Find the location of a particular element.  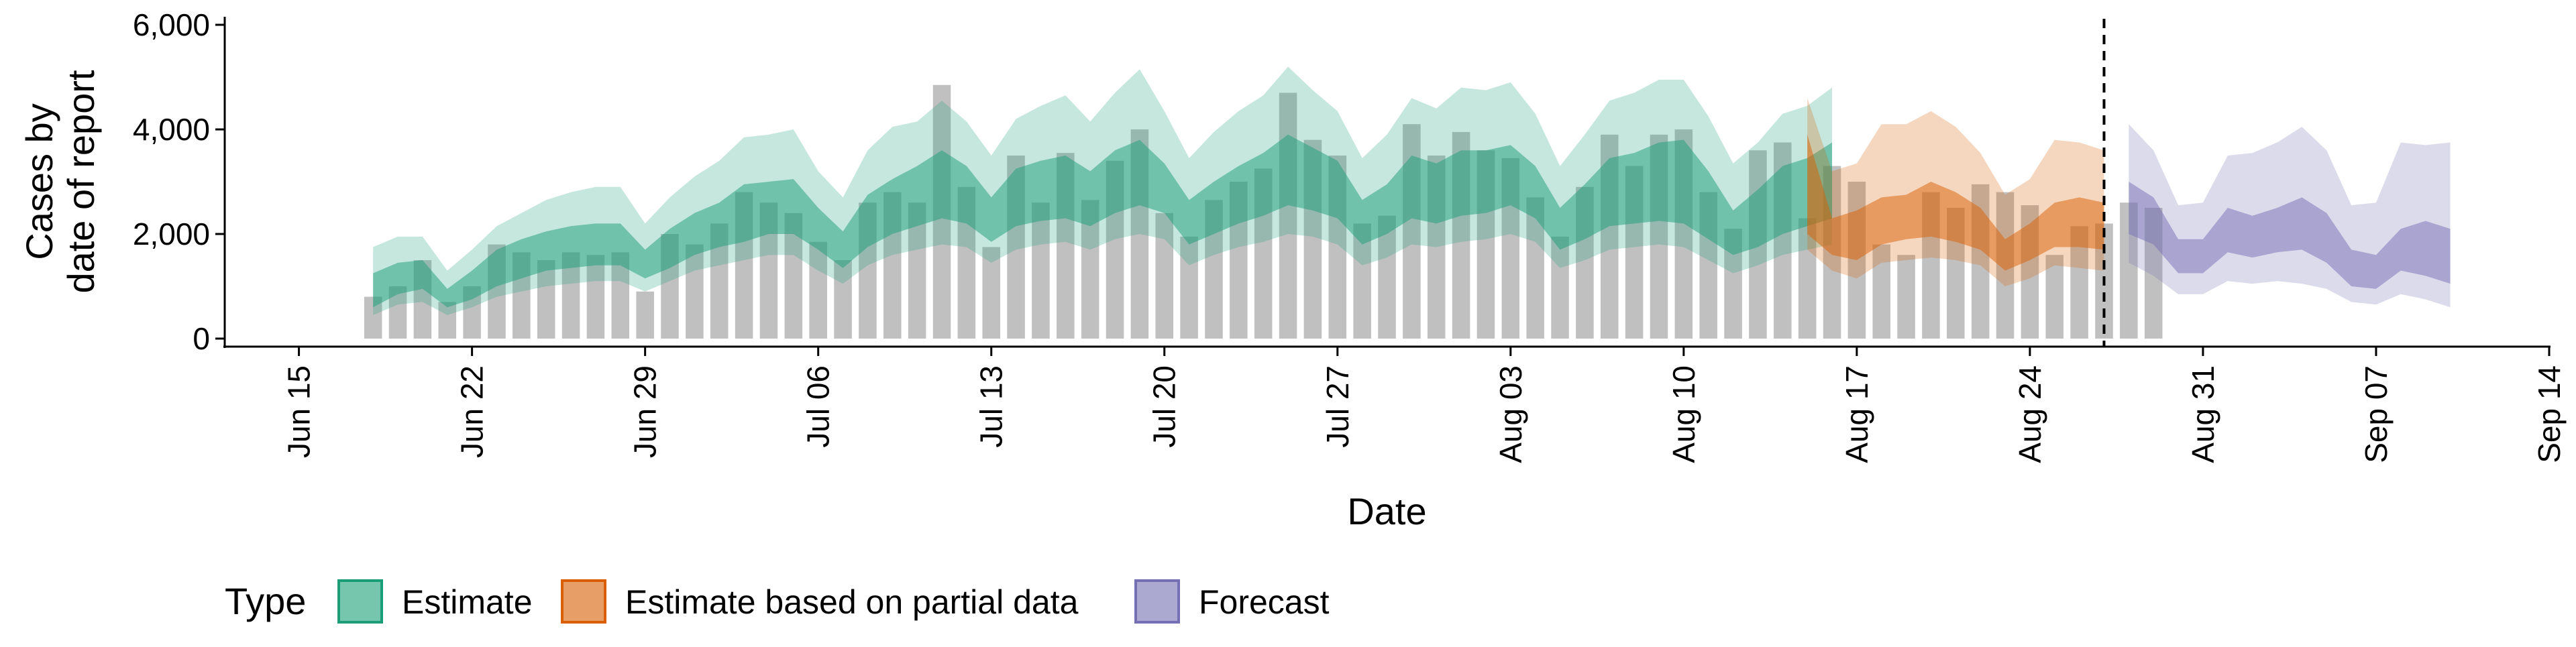

legend-label: Estimate based on partial data is located at coordinates (852, 602).